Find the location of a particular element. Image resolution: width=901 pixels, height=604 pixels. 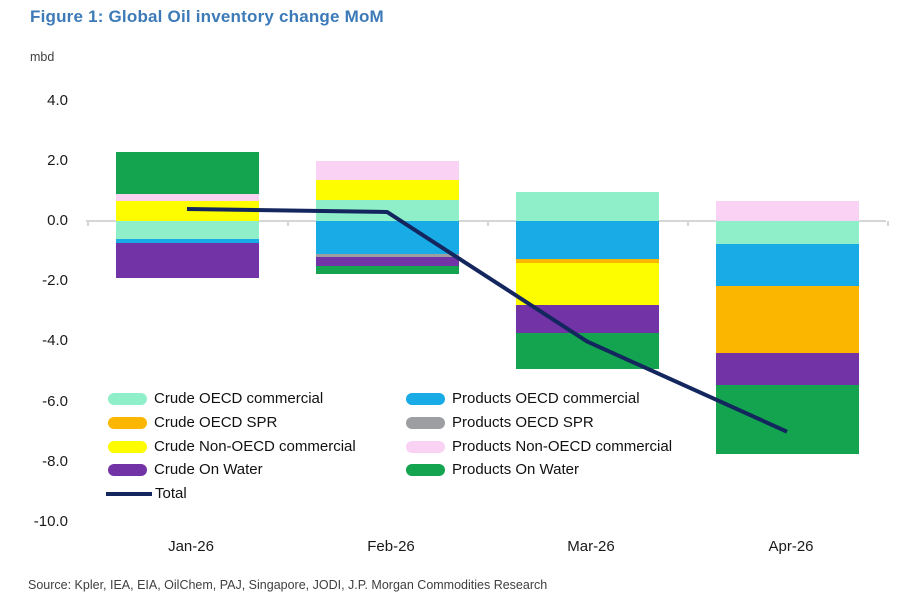

y-axis-tick-label: -10.0 is located at coordinates (50, 521).